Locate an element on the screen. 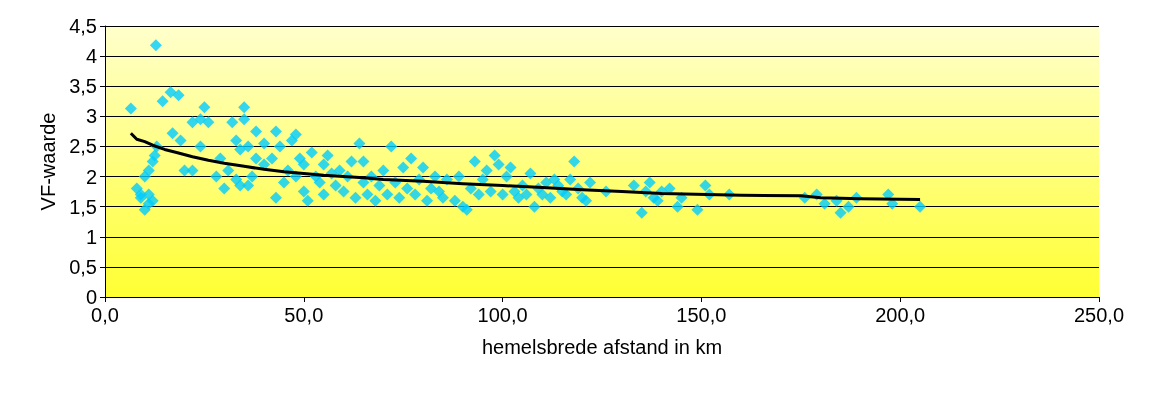  y-axis-title: VF-waarde is located at coordinates (48, 161).